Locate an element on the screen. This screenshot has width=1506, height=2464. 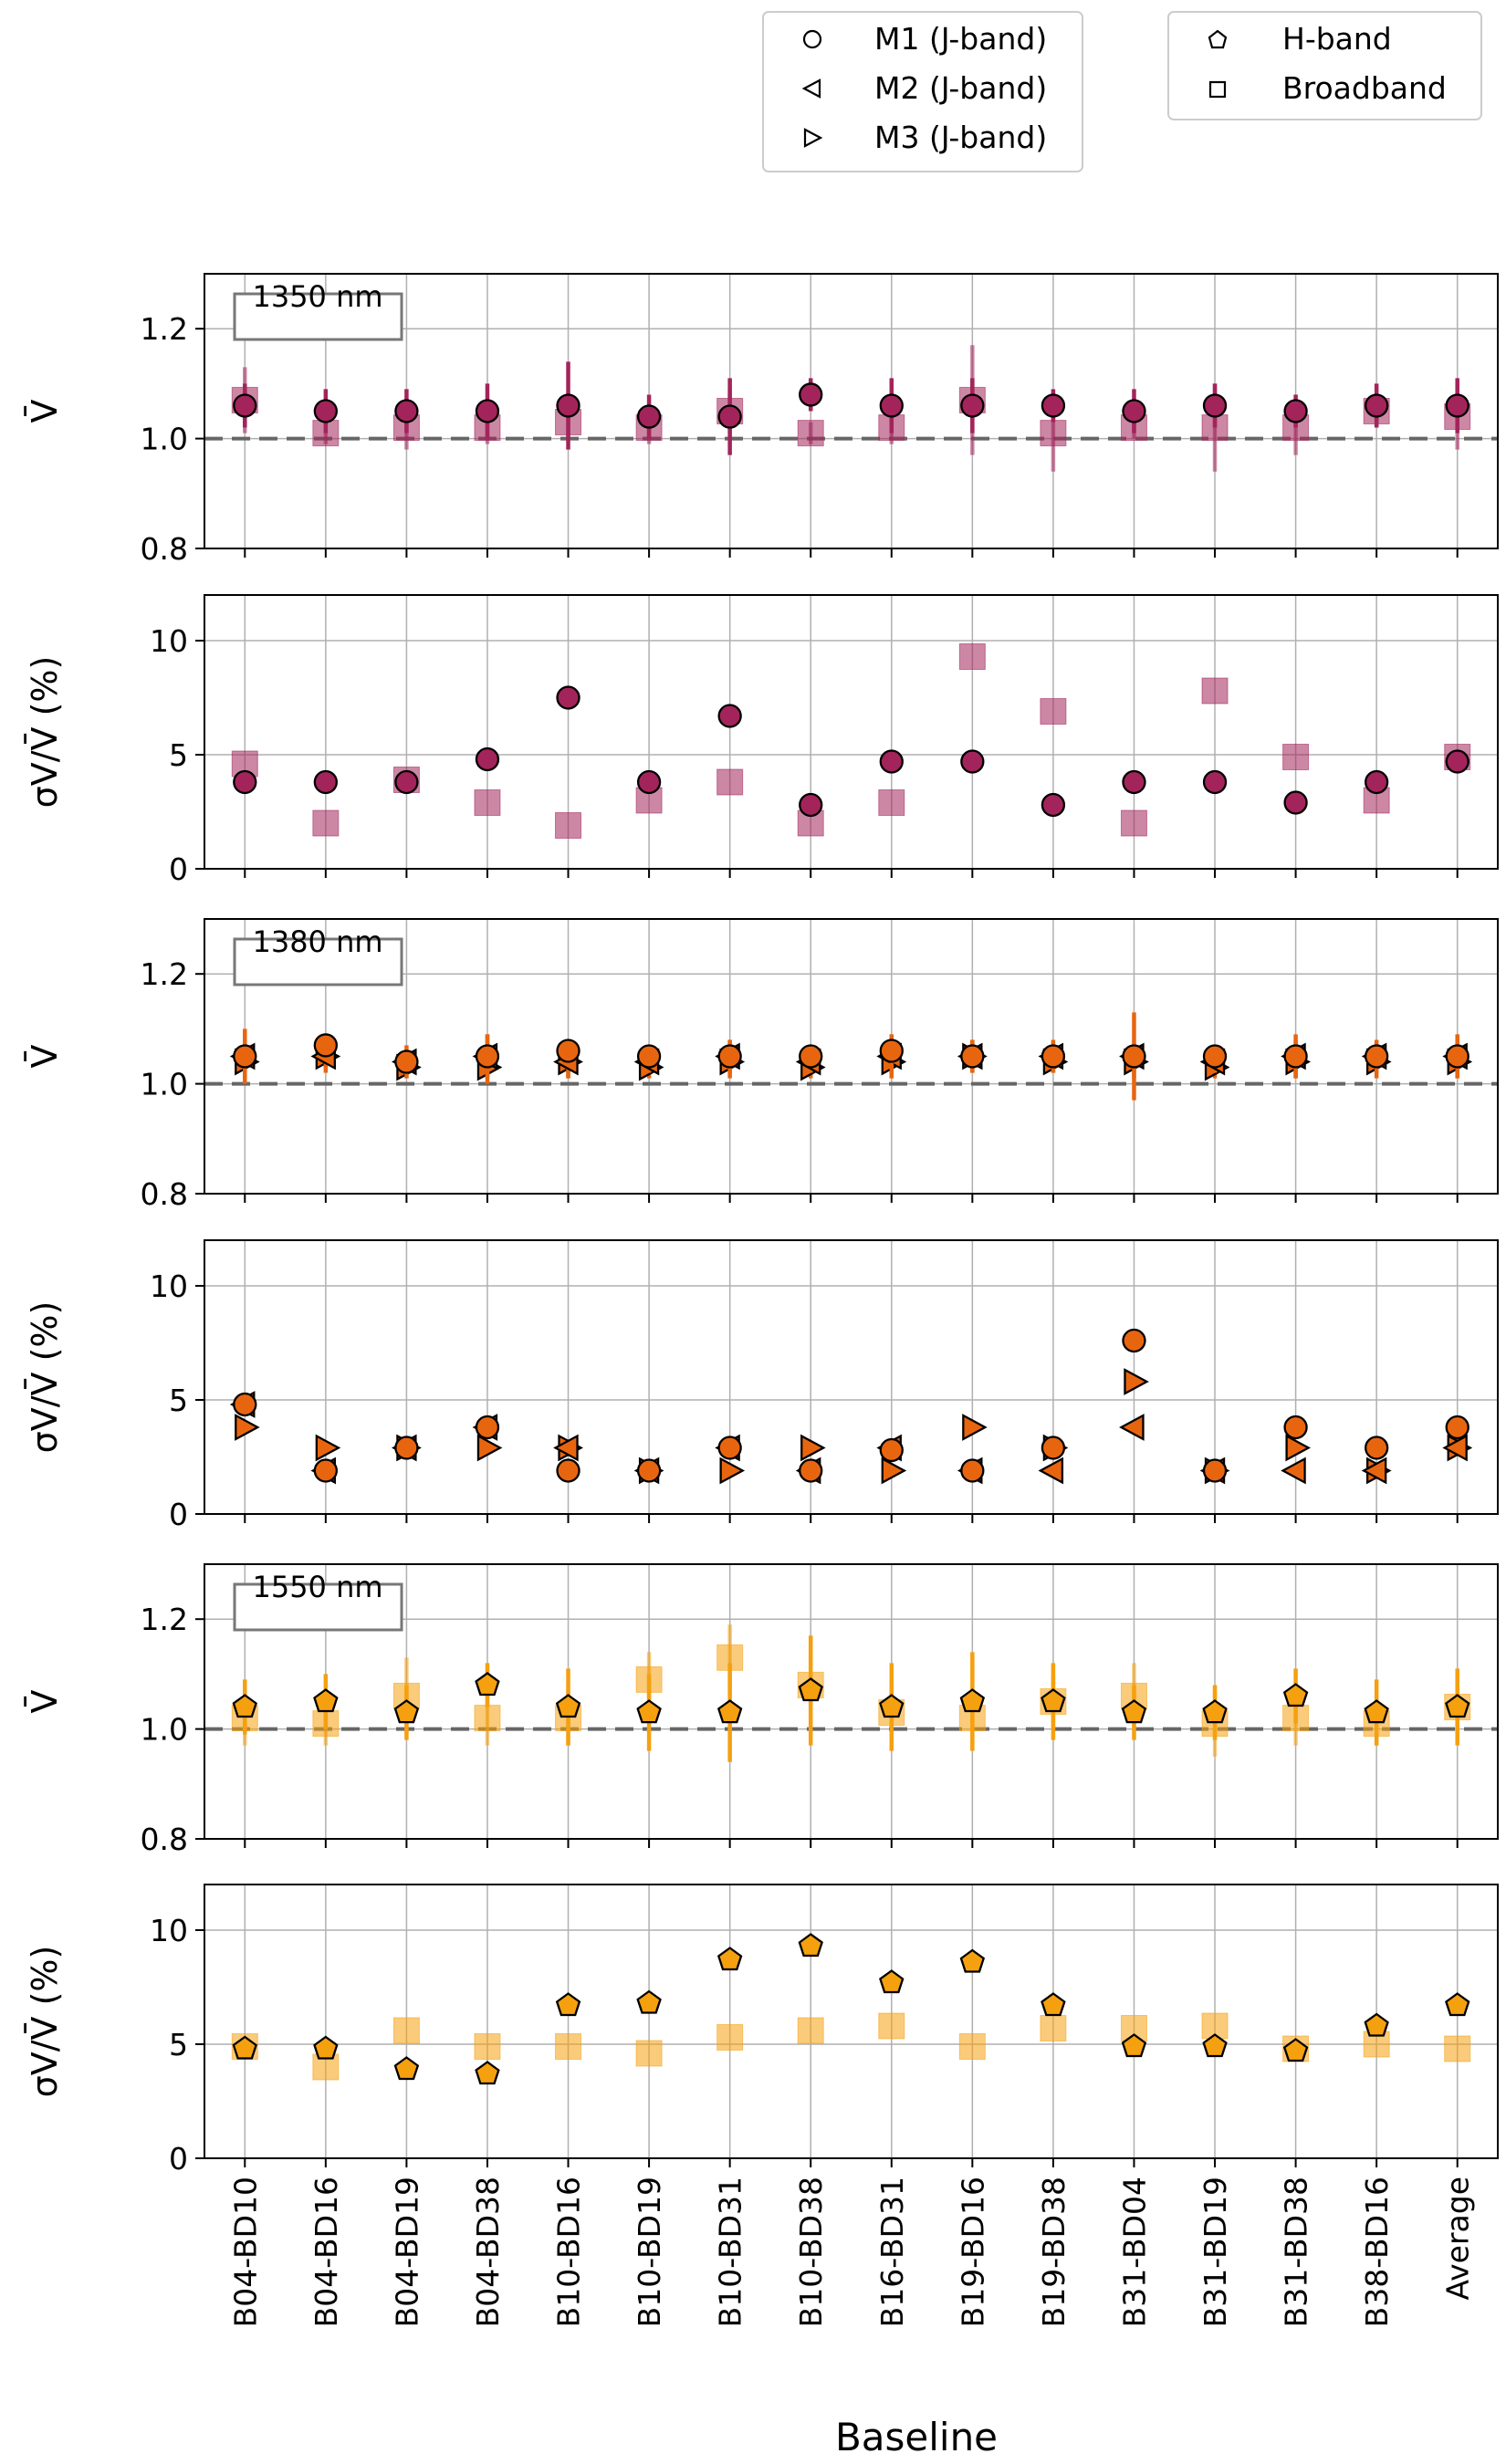
series-triangle-left is located at coordinates (848, 1438).